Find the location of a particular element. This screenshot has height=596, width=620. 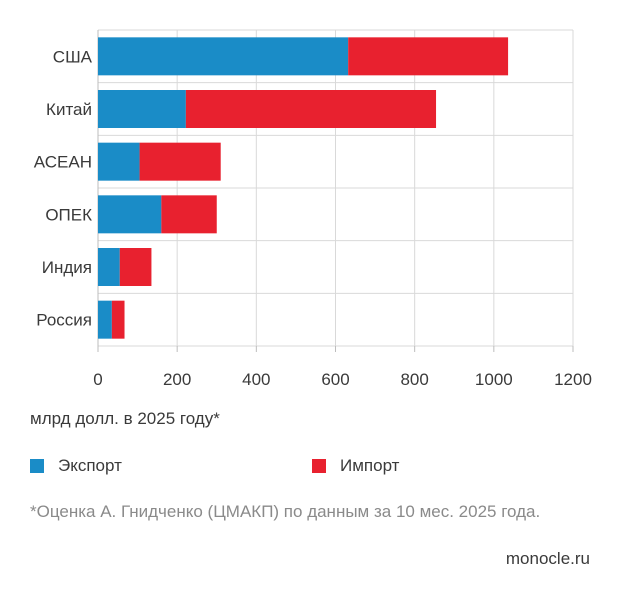

category-label: АСЕАН is located at coordinates (63, 162).